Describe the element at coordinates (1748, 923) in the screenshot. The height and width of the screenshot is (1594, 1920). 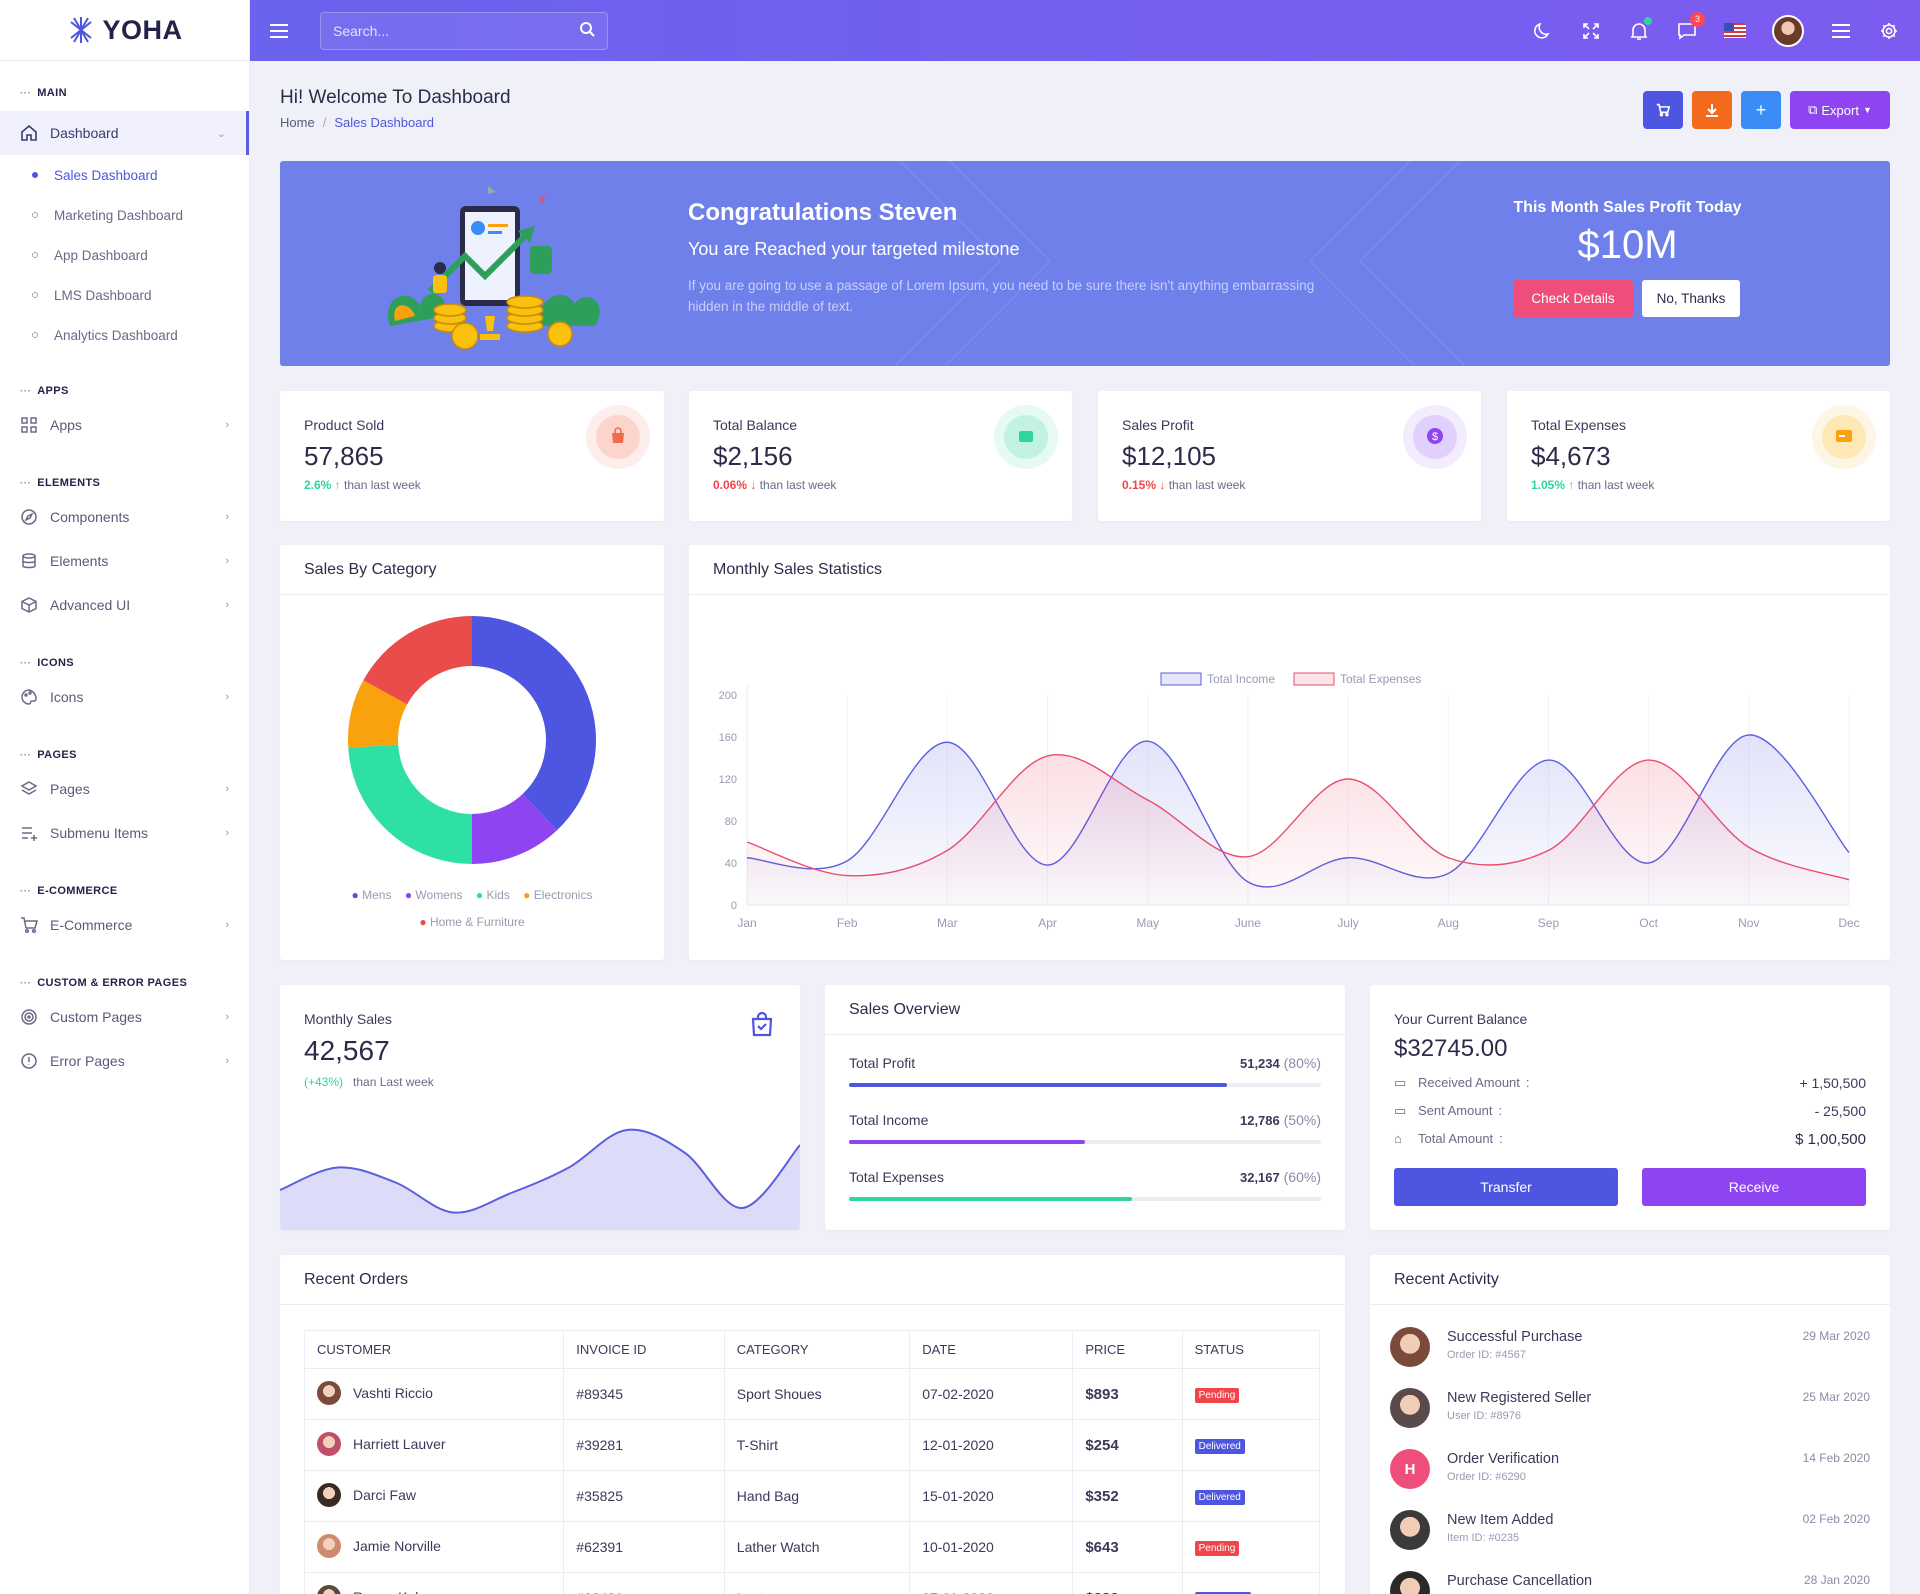
I see `x-tick-label: Nov` at that location.